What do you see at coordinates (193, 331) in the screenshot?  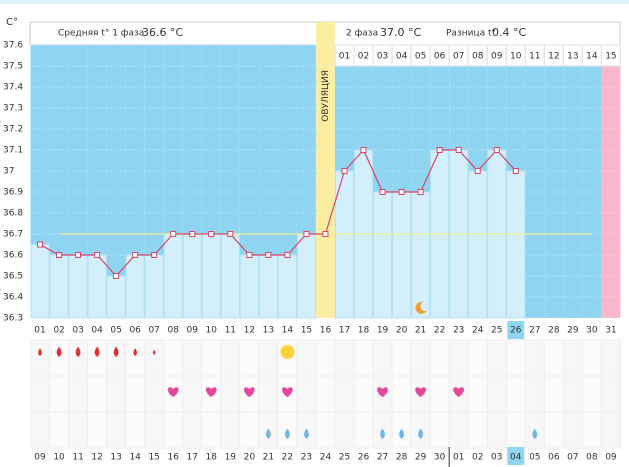 I see `x-tick-label: 09` at bounding box center [193, 331].